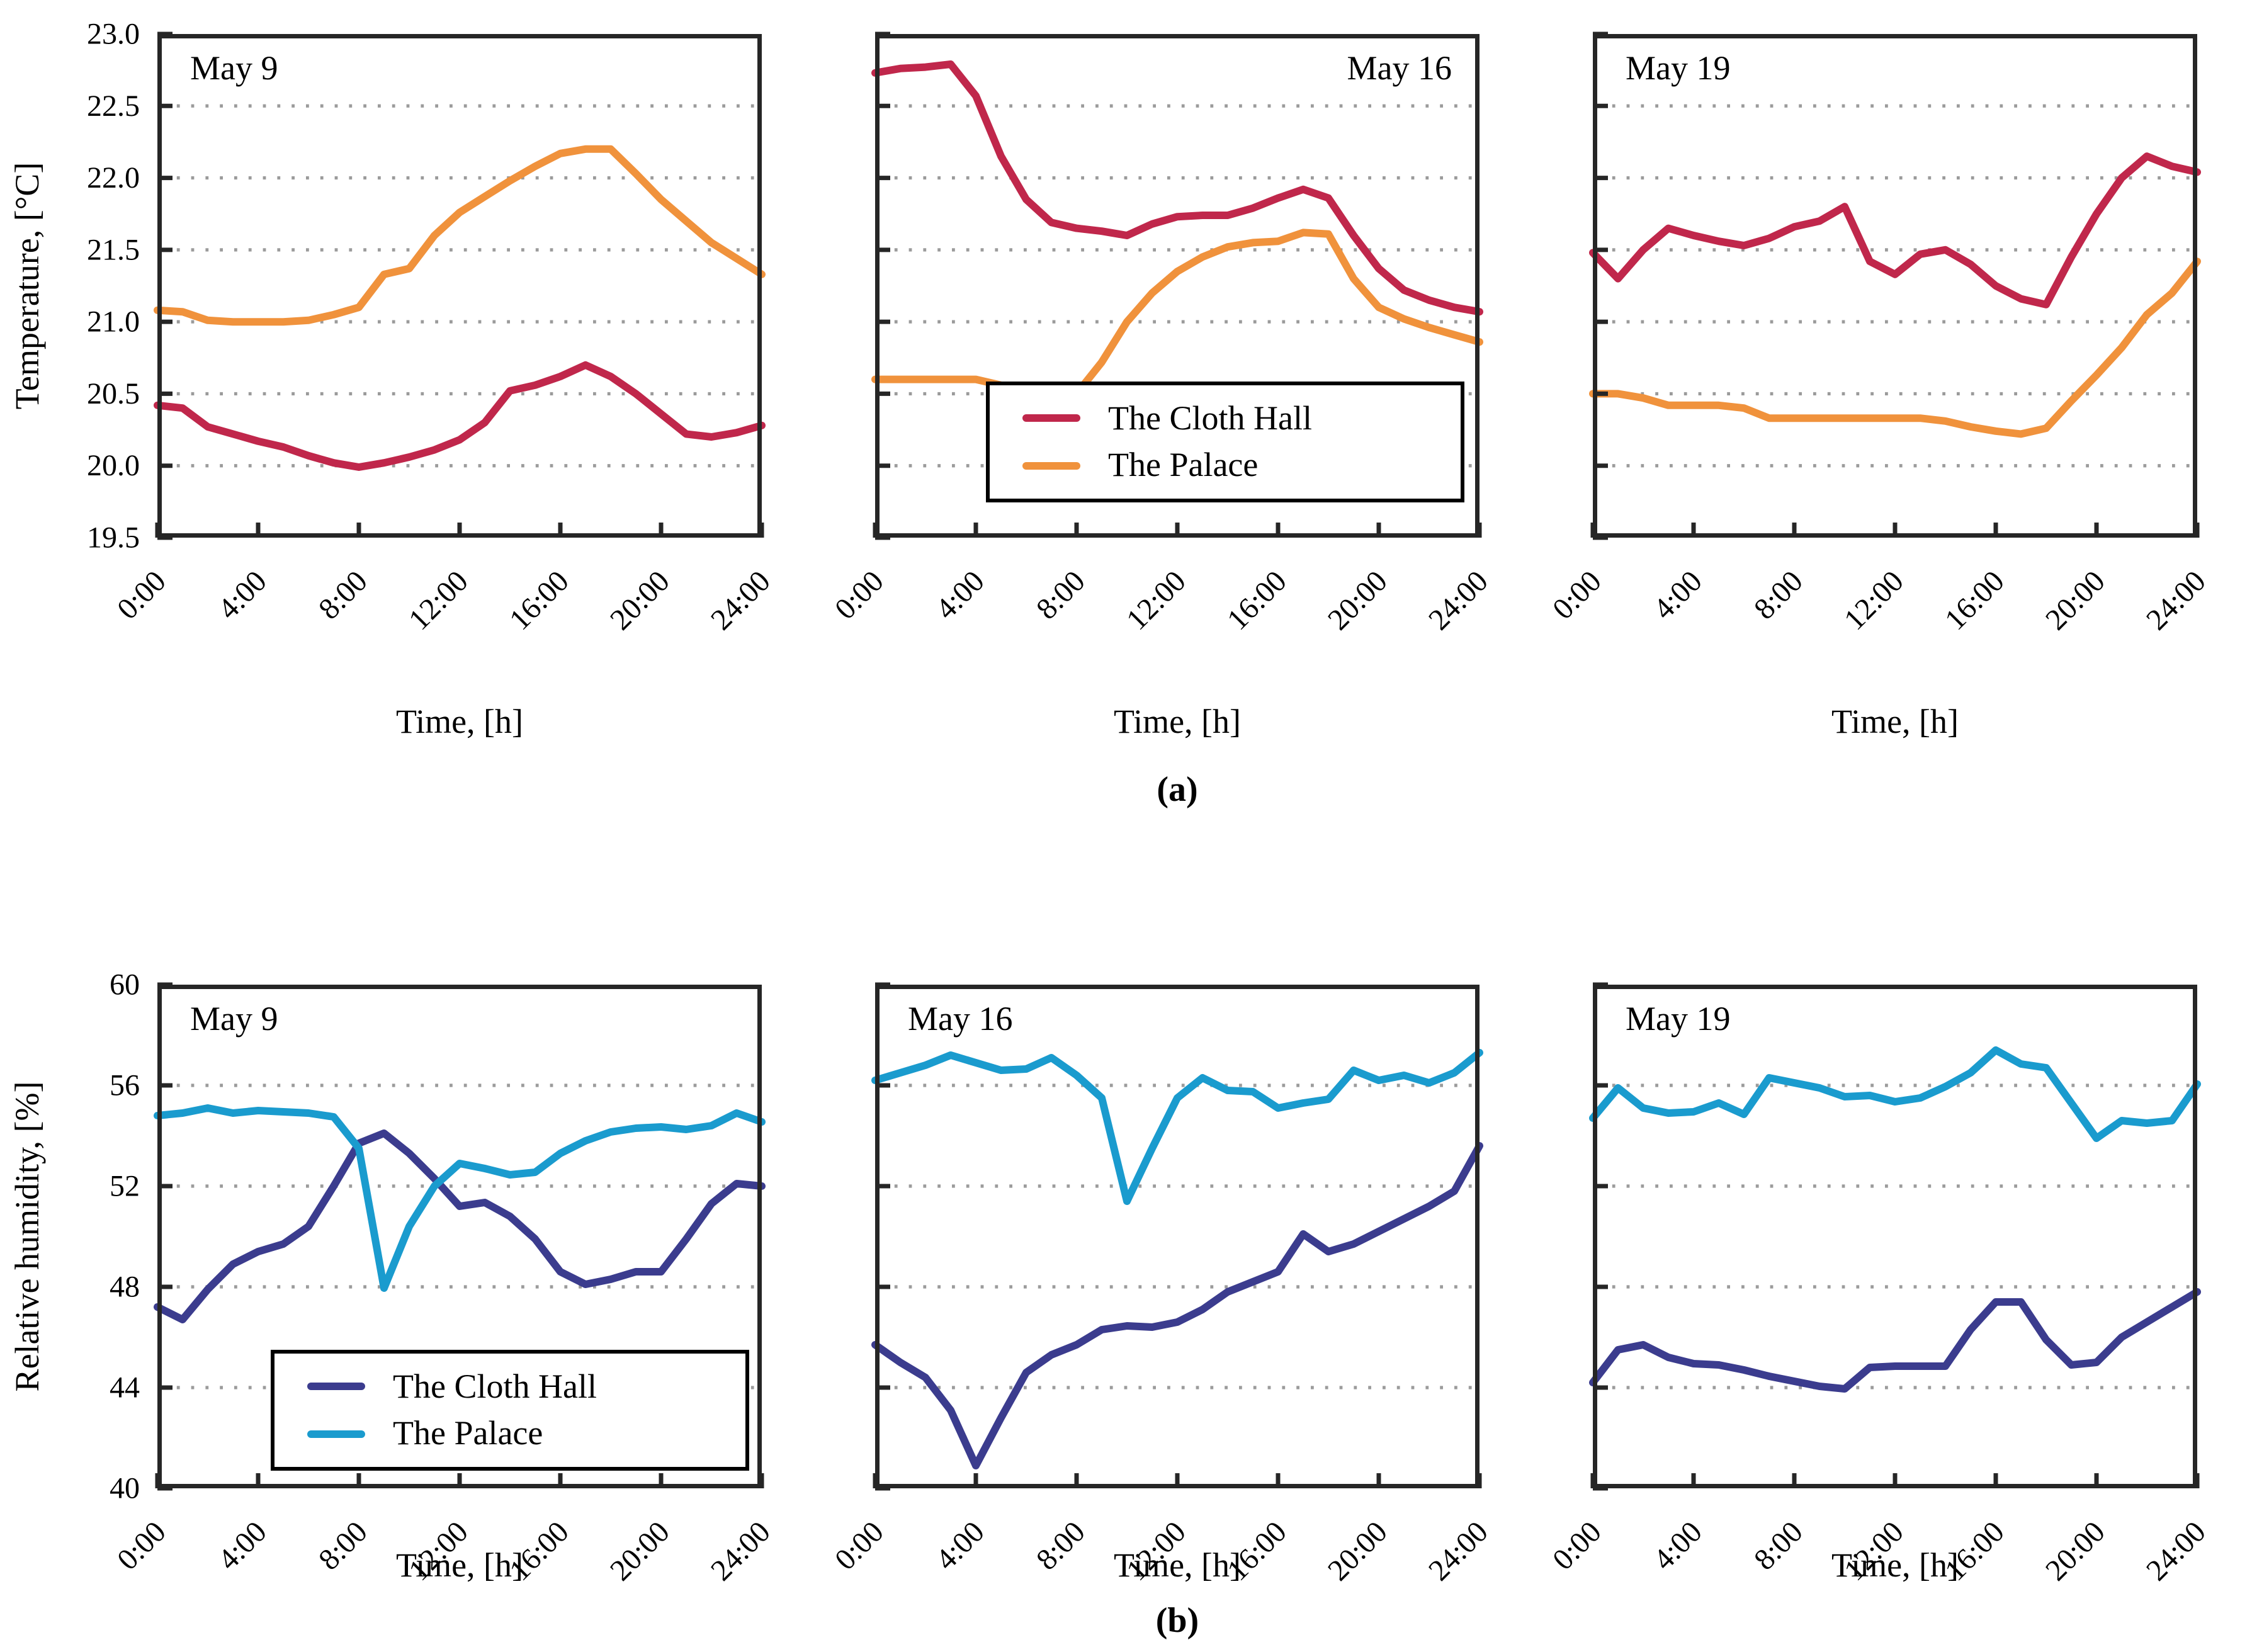 The height and width of the screenshot is (1652, 2252). What do you see at coordinates (1177, 790) in the screenshot?
I see `subfigure-label-a: (a)` at bounding box center [1177, 790].